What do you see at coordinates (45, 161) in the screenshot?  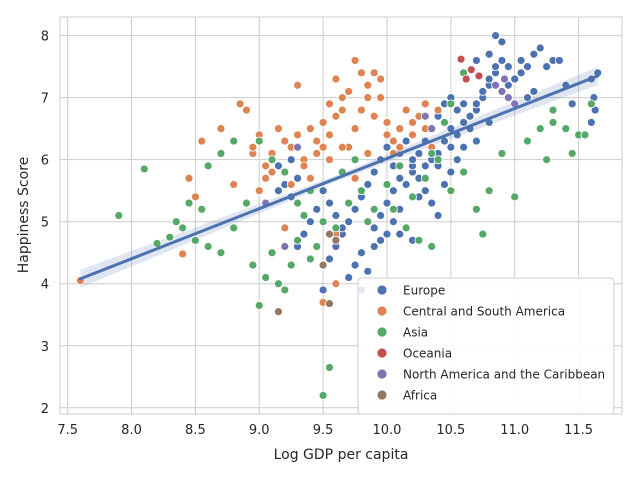 I see `y-tick-label: 6` at bounding box center [45, 161].